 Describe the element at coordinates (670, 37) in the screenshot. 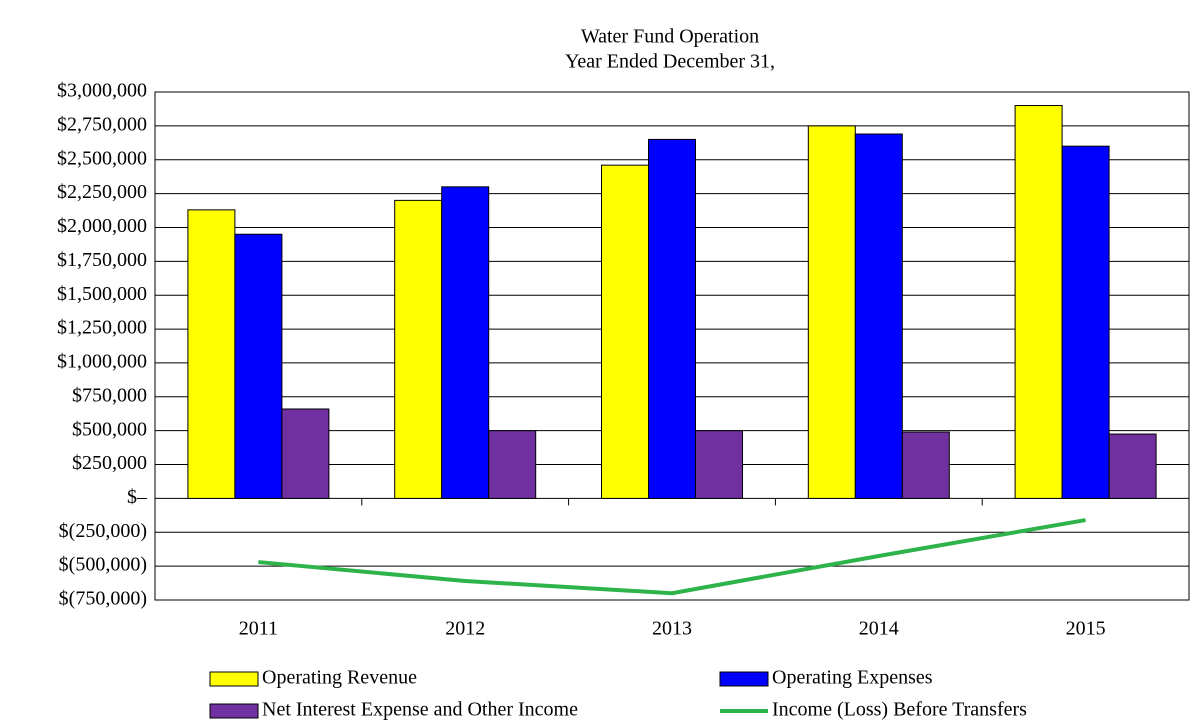

I see `chart-title: Water Fund Operation` at that location.